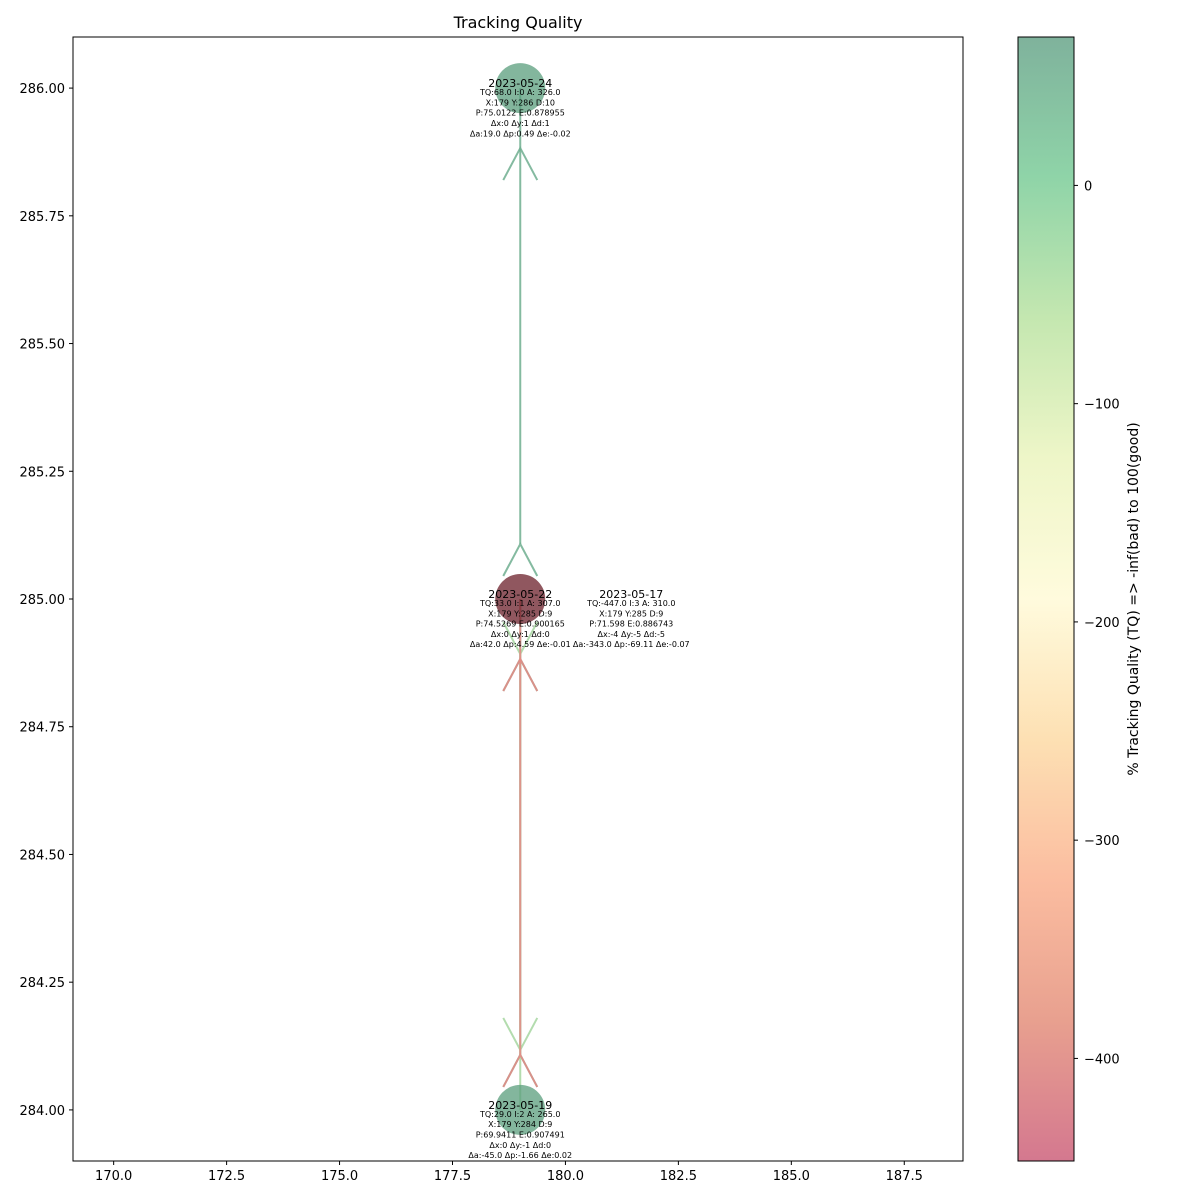 The width and height of the screenshot is (1200, 1200). I want to click on point-detail-label: TQ:-447.0 I:3 A: 310.0, so click(630, 603).